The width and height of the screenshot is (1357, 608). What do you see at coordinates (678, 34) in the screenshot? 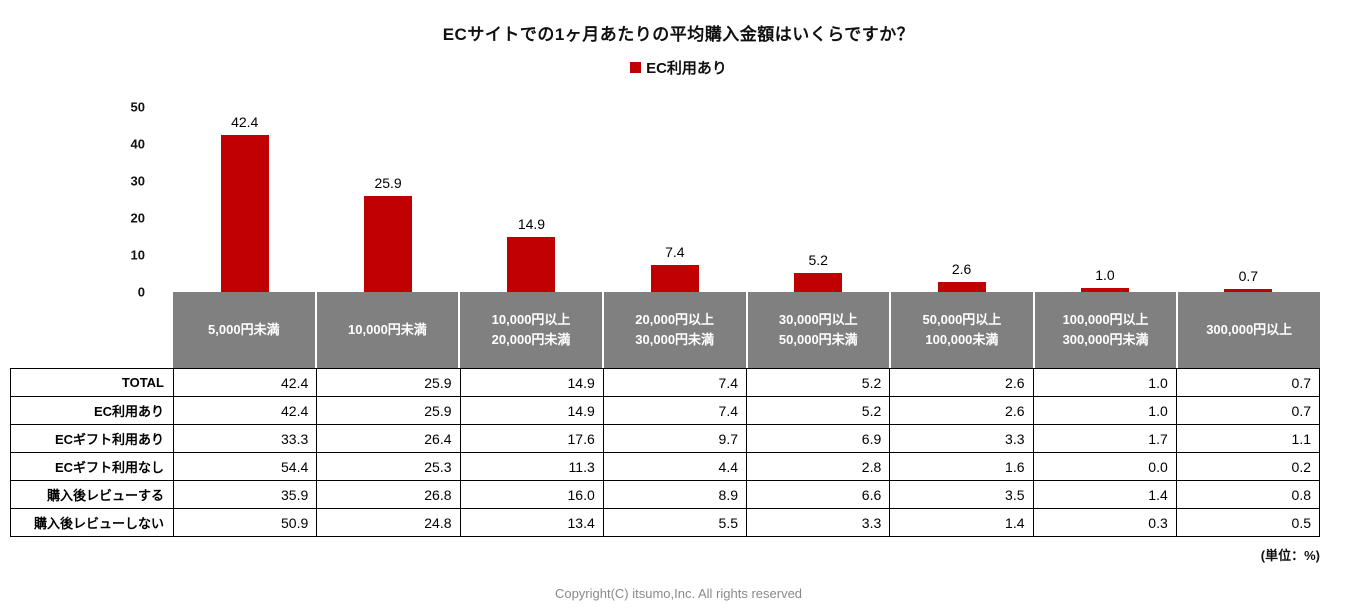
I see `chart-title: ECサイトでの1ヶ月あたりの平均購入金額はいくらですか？` at bounding box center [678, 34].